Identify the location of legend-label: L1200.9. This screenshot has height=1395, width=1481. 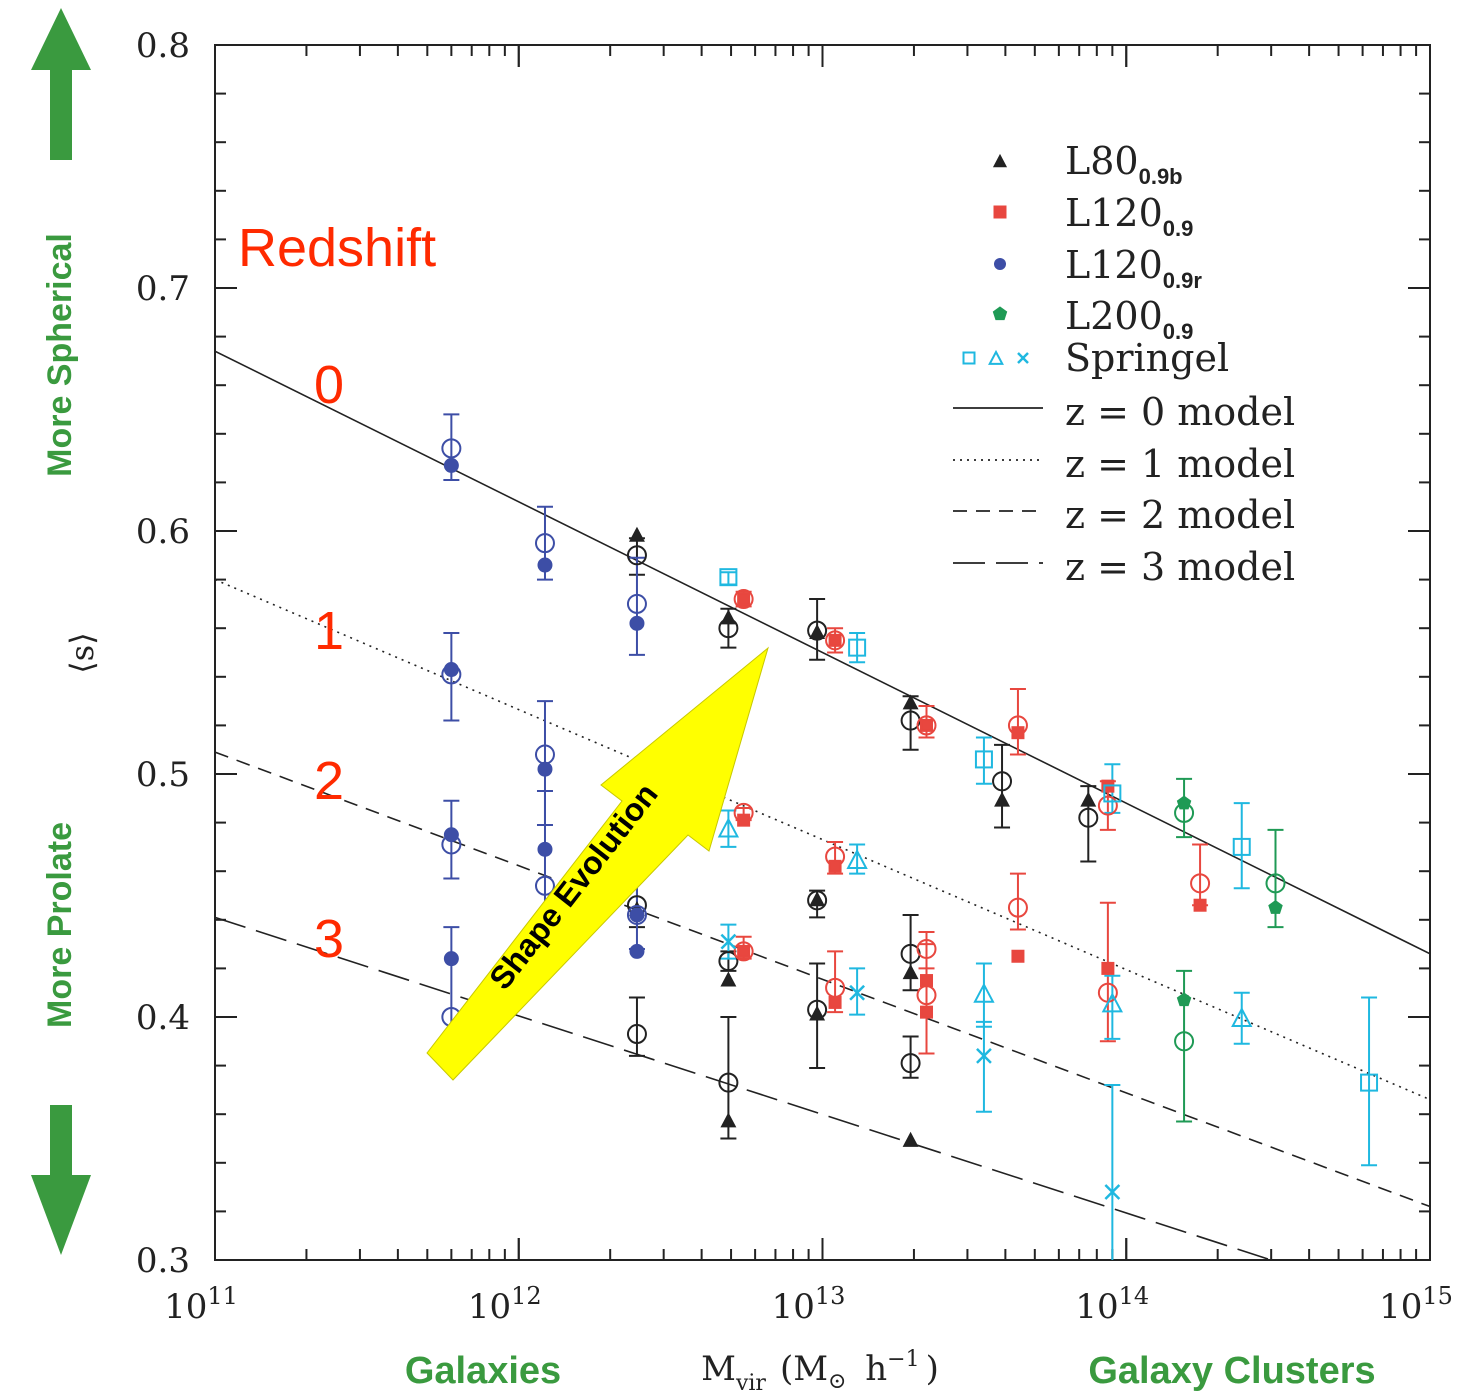
(1129, 216).